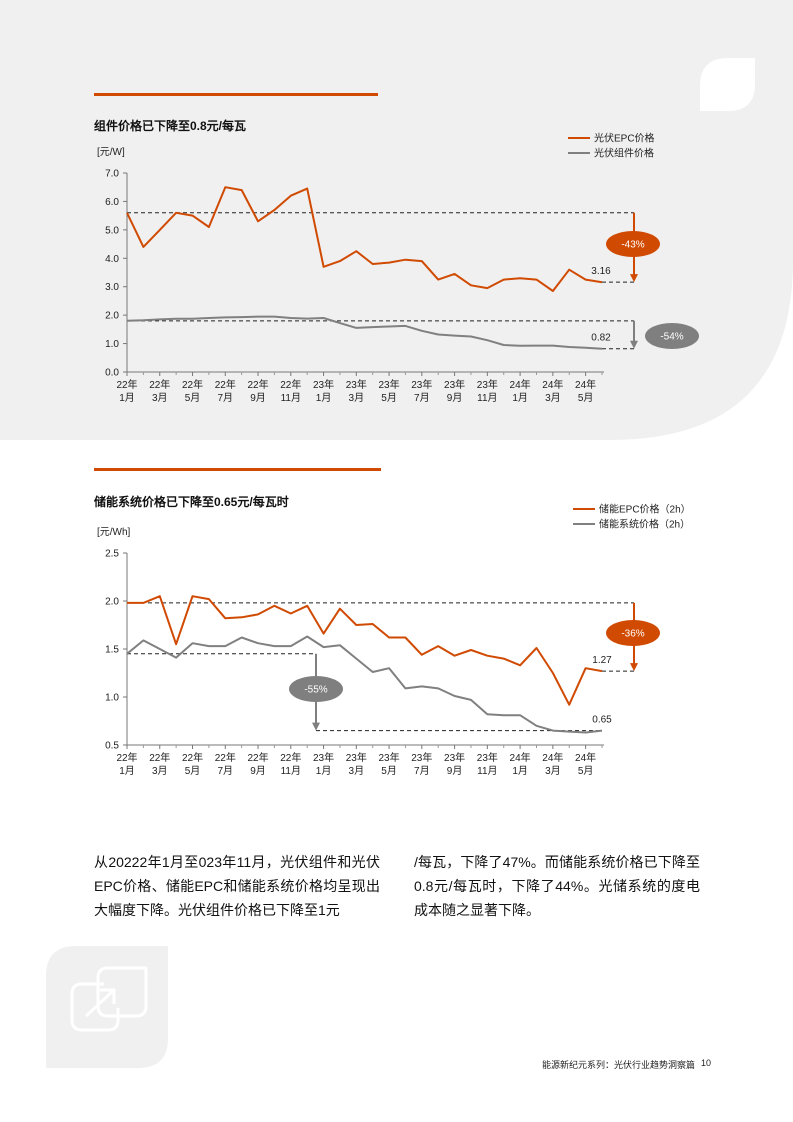 Image resolution: width=793 pixels, height=1122 pixels. I want to click on decline-badge-gray-text: -55%, so click(315, 690).